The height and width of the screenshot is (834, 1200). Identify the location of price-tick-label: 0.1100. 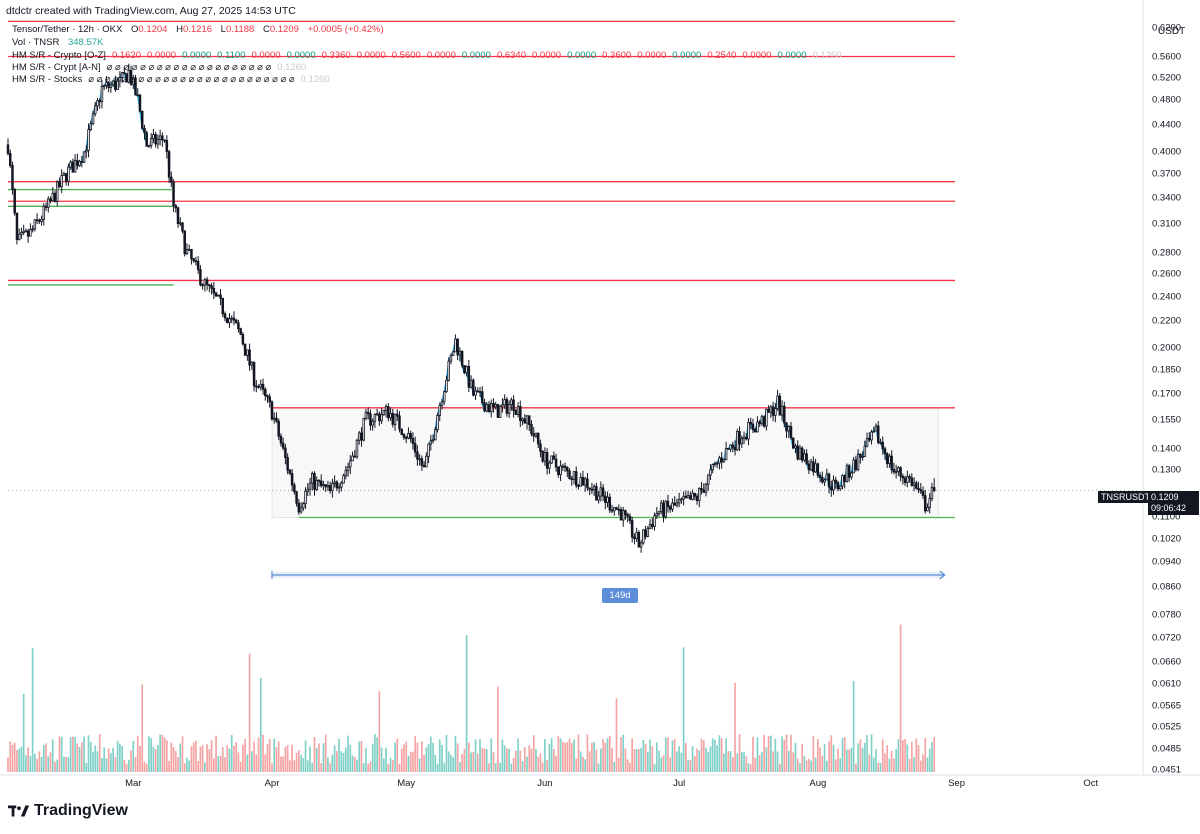
(1166, 517).